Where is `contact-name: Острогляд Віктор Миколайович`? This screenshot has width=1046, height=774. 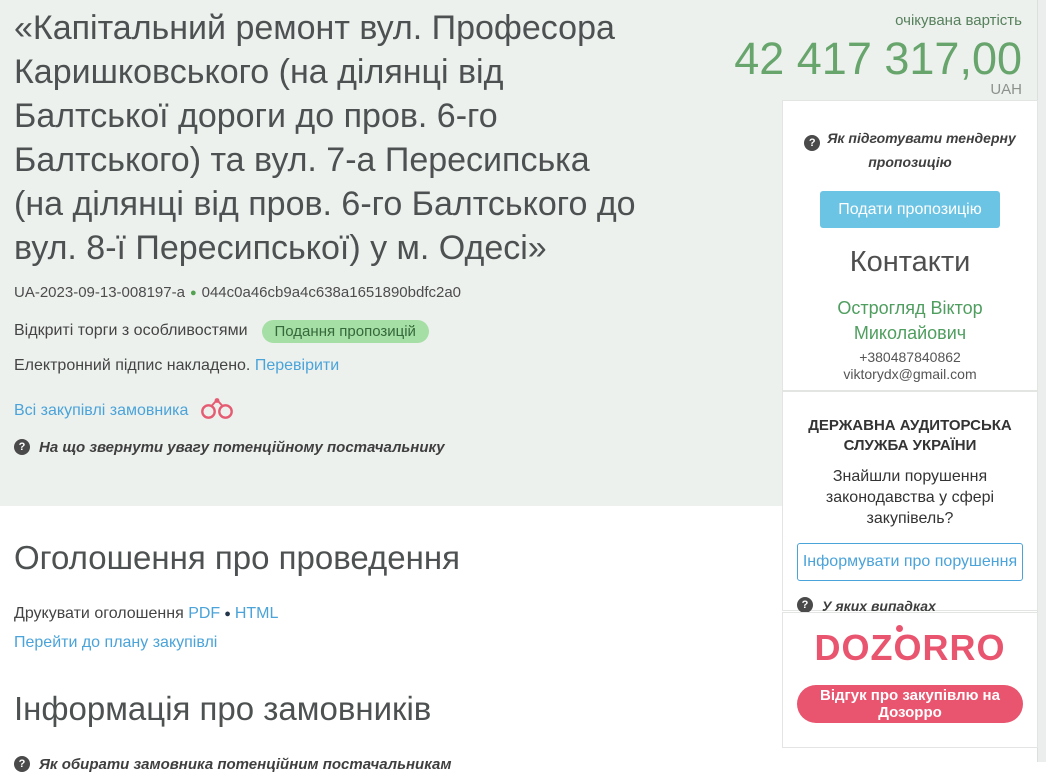 contact-name: Острогляд Віктор Миколайович is located at coordinates (910, 320).